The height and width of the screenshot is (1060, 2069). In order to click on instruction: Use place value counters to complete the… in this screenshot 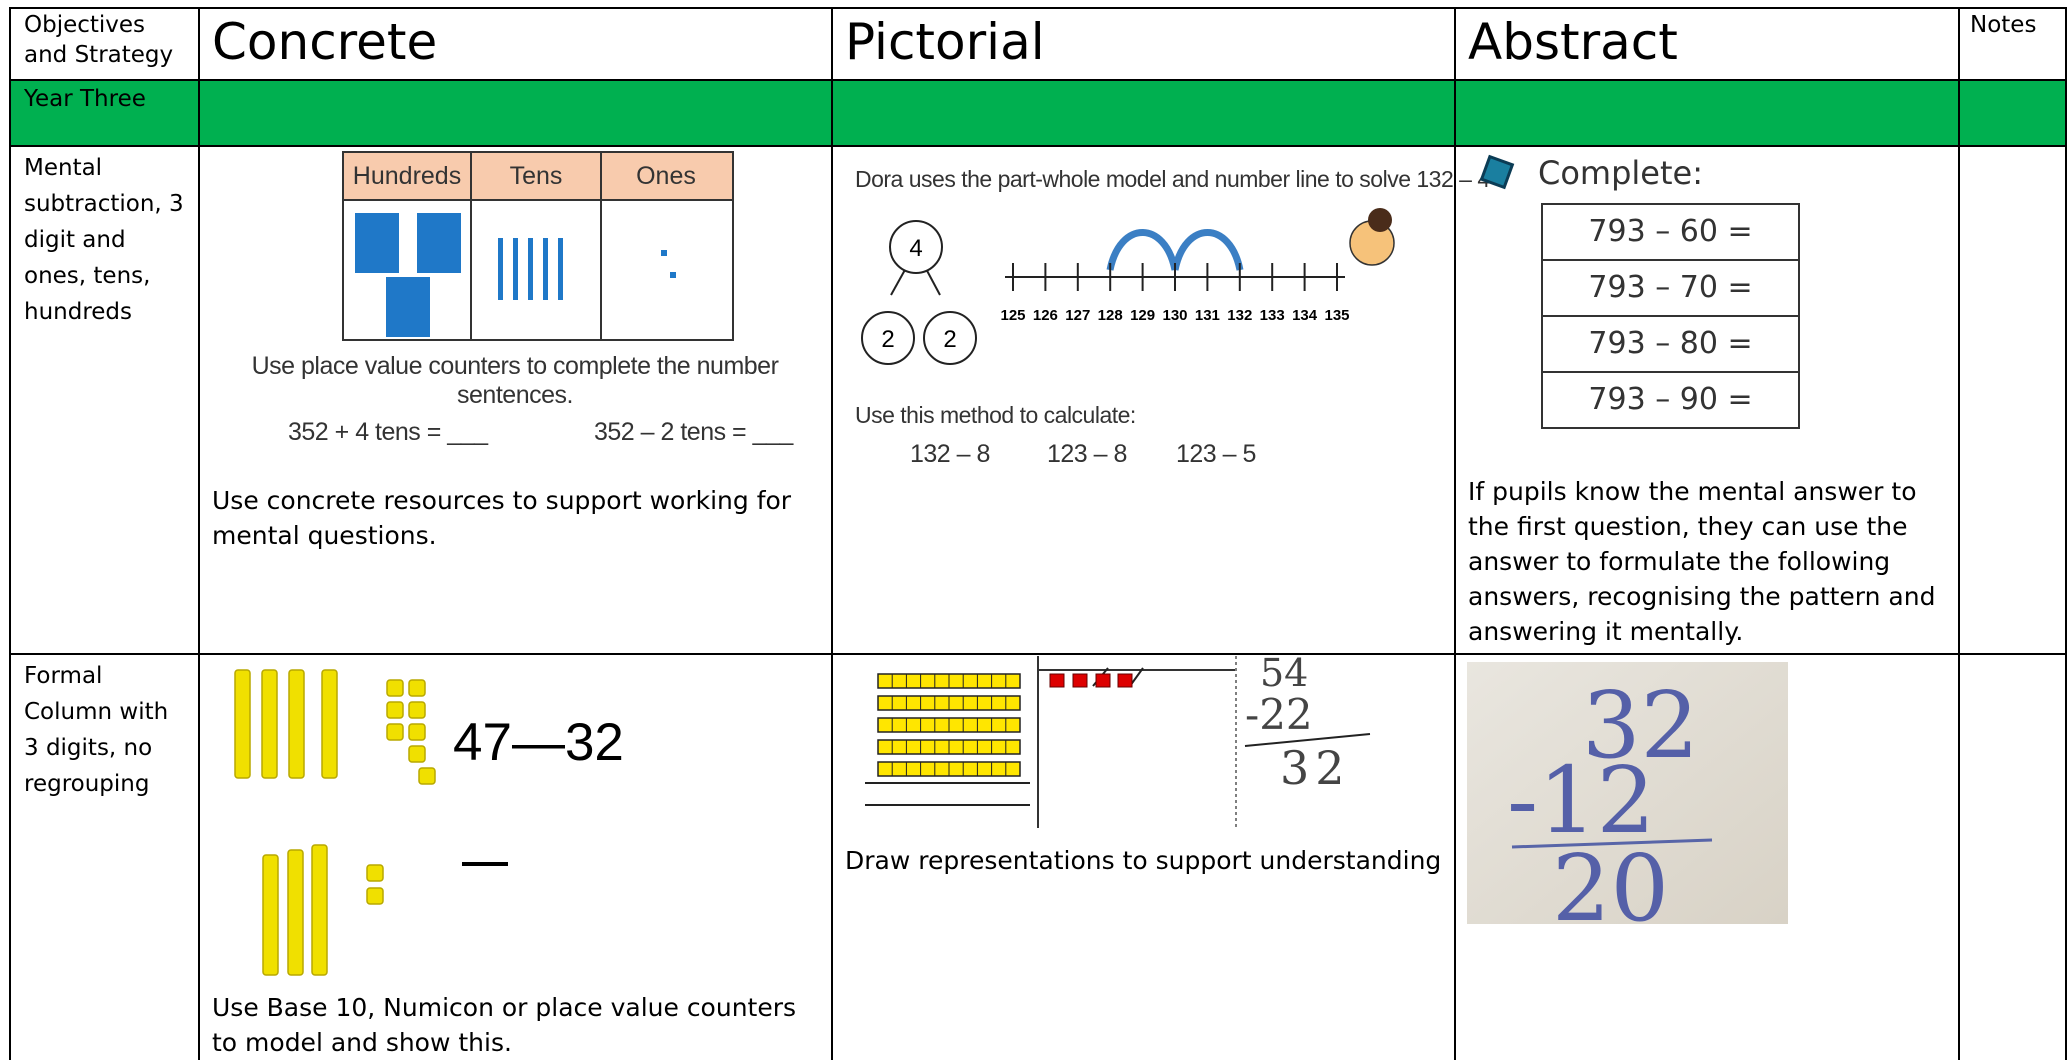, I will do `click(515, 380)`.